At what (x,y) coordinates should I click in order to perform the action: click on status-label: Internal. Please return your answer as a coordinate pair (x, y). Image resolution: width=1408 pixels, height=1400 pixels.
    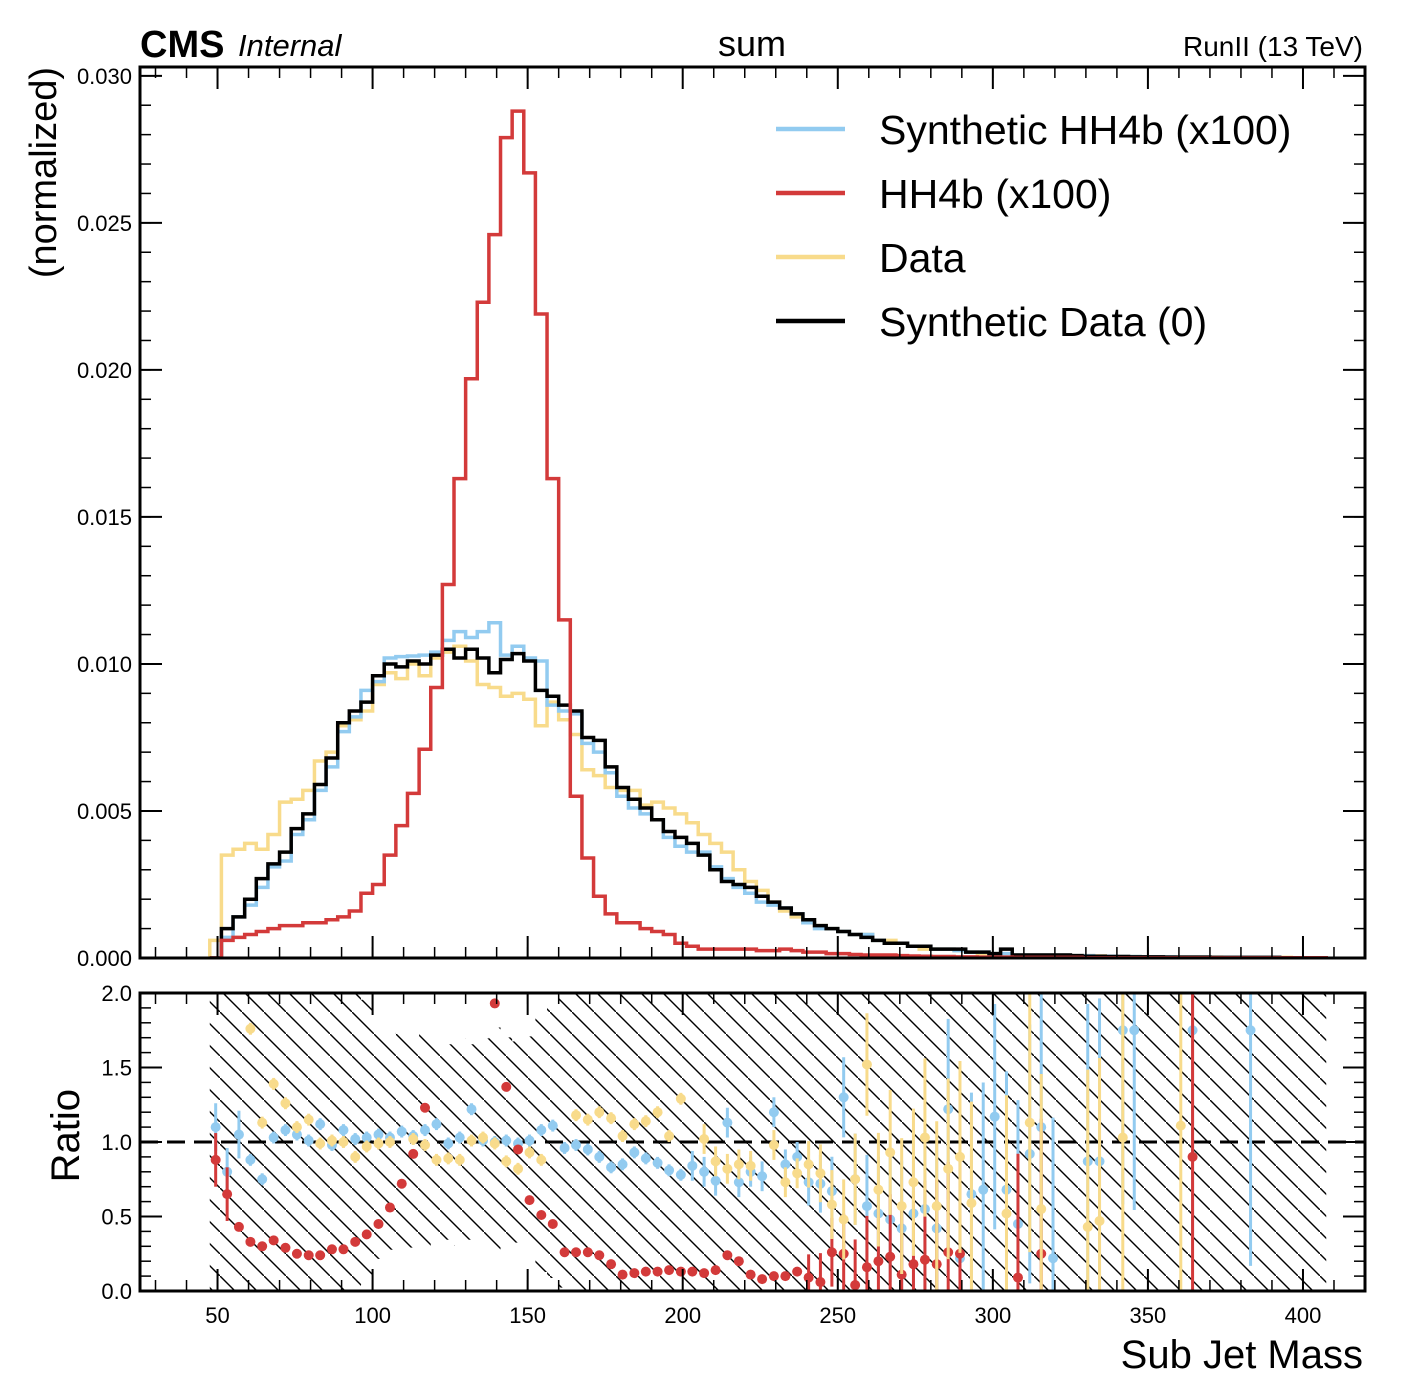
    Looking at the image, I should click on (290, 45).